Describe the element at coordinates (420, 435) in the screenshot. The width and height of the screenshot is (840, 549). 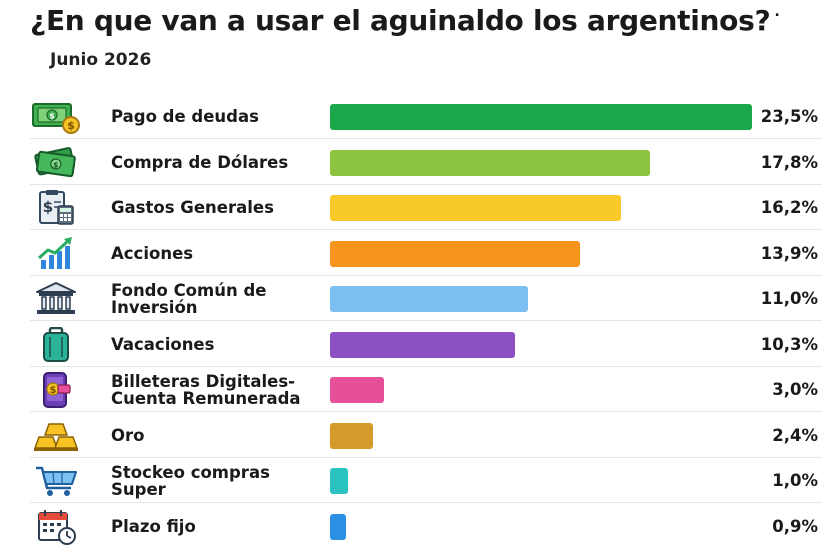
I see `chart-row: Oro 2,4%` at that location.